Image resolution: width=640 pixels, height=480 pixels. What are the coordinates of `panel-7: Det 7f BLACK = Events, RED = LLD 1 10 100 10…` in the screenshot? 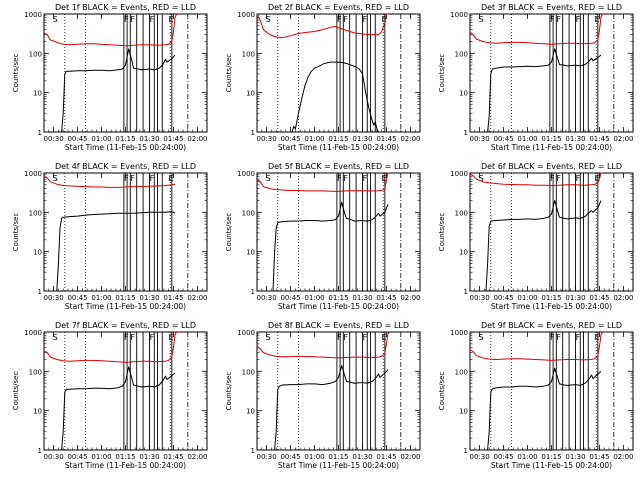 It's located at (110, 395).